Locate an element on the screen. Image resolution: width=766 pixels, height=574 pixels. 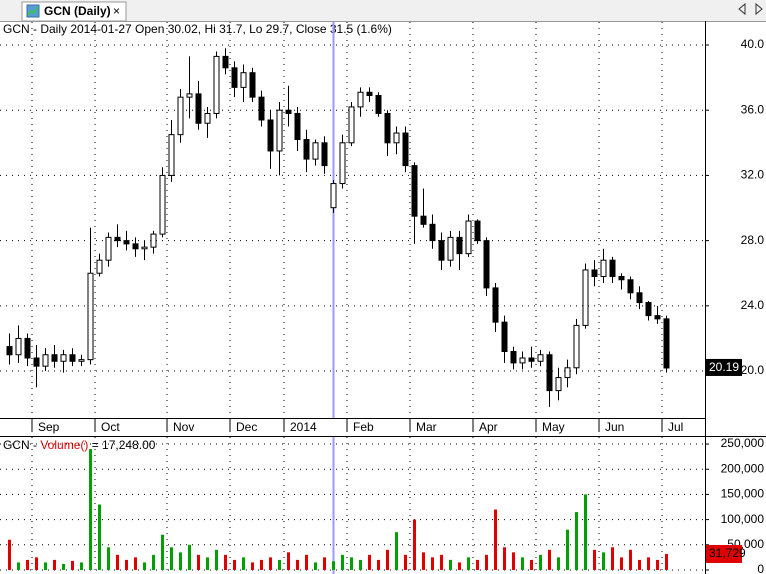
x-tick-label: Jul is located at coordinates (675, 427).